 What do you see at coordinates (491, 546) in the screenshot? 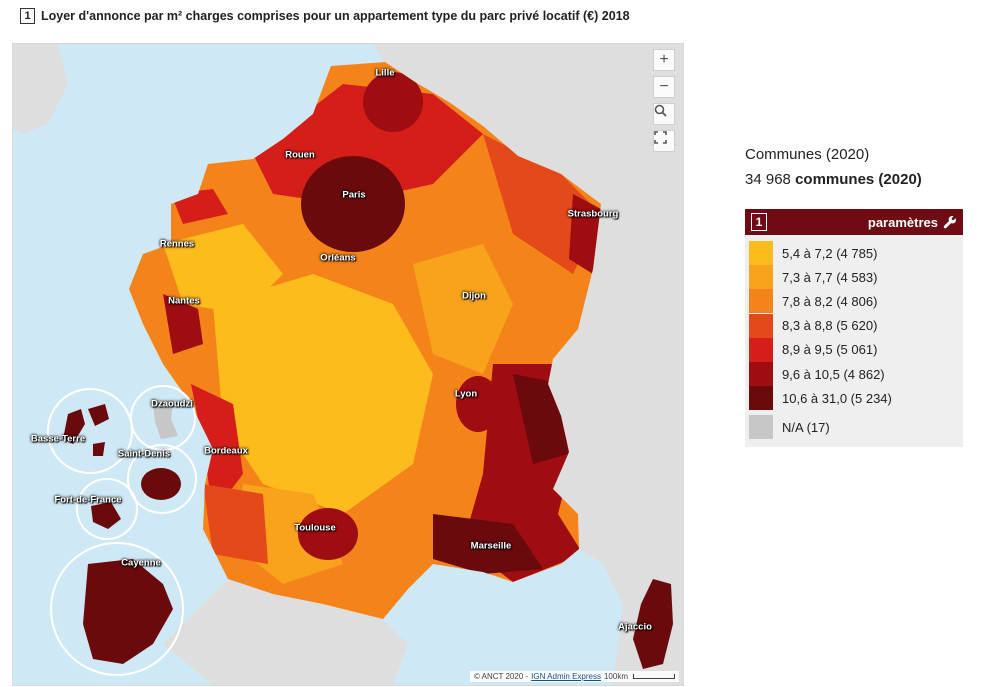
I see `city-label-marseille: Marseille` at bounding box center [491, 546].